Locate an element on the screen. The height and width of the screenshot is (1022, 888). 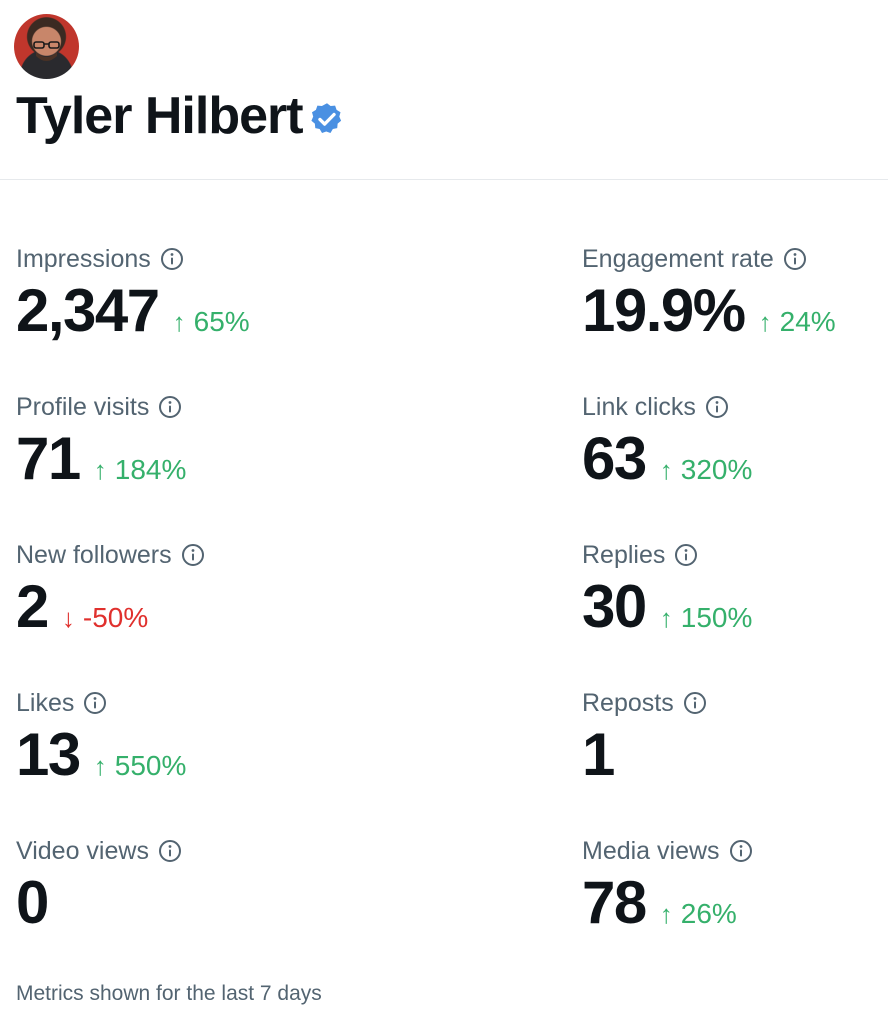
metric-profile-visits: Profile visits 71 ↑ 184% is located at coordinates (101, 440).